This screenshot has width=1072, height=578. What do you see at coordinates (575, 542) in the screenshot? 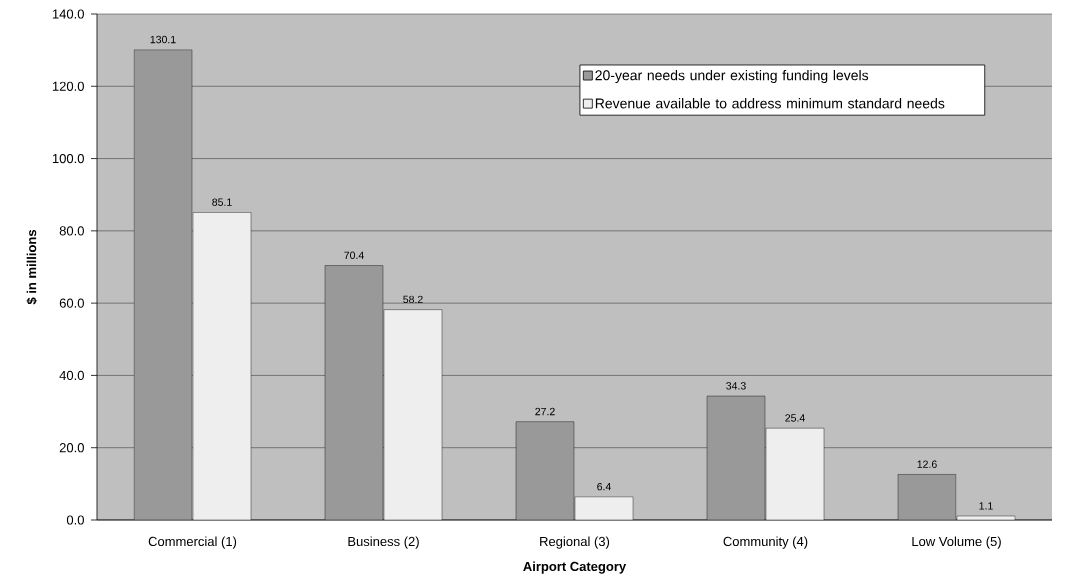
I see `x-tick-label: Regional (3)` at bounding box center [575, 542].